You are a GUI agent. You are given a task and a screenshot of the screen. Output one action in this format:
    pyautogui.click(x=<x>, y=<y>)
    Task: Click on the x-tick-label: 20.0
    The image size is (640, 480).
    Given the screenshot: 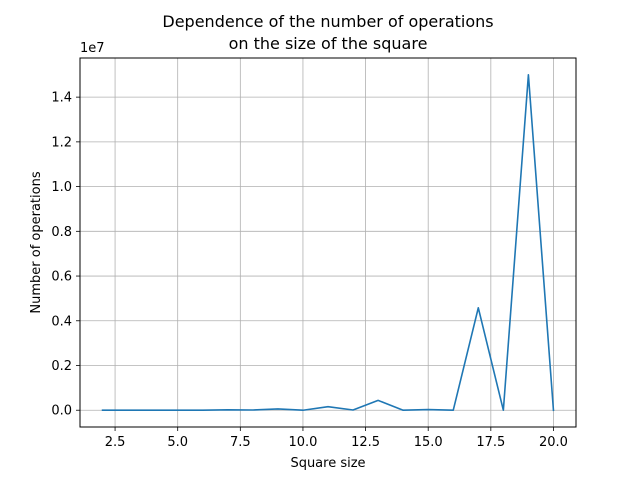 What is the action you would take?
    pyautogui.click(x=553, y=442)
    